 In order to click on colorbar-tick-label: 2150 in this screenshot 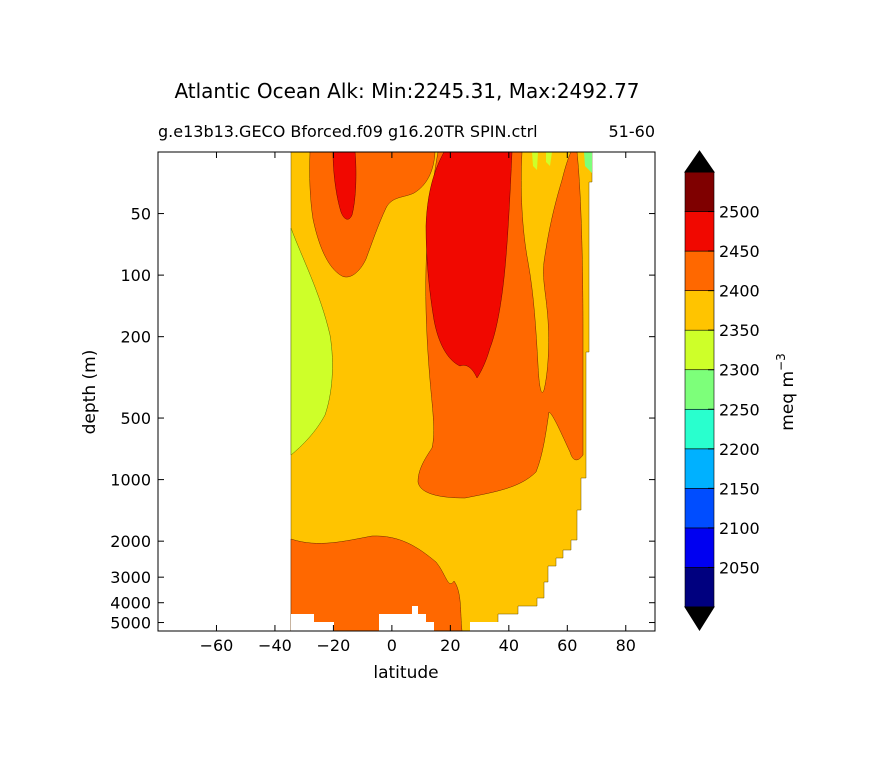, I will do `click(739, 488)`.